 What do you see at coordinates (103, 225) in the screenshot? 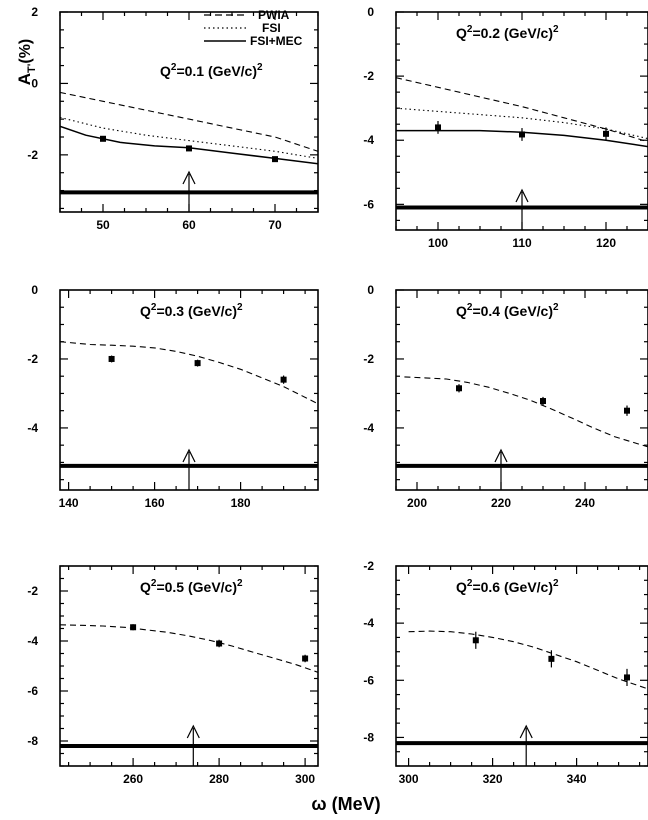
I see `x-tick-label: 50` at bounding box center [103, 225].